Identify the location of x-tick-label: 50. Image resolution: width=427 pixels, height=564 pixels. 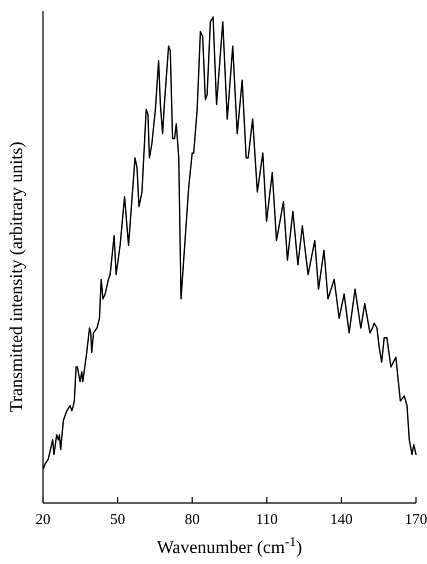
(118, 520).